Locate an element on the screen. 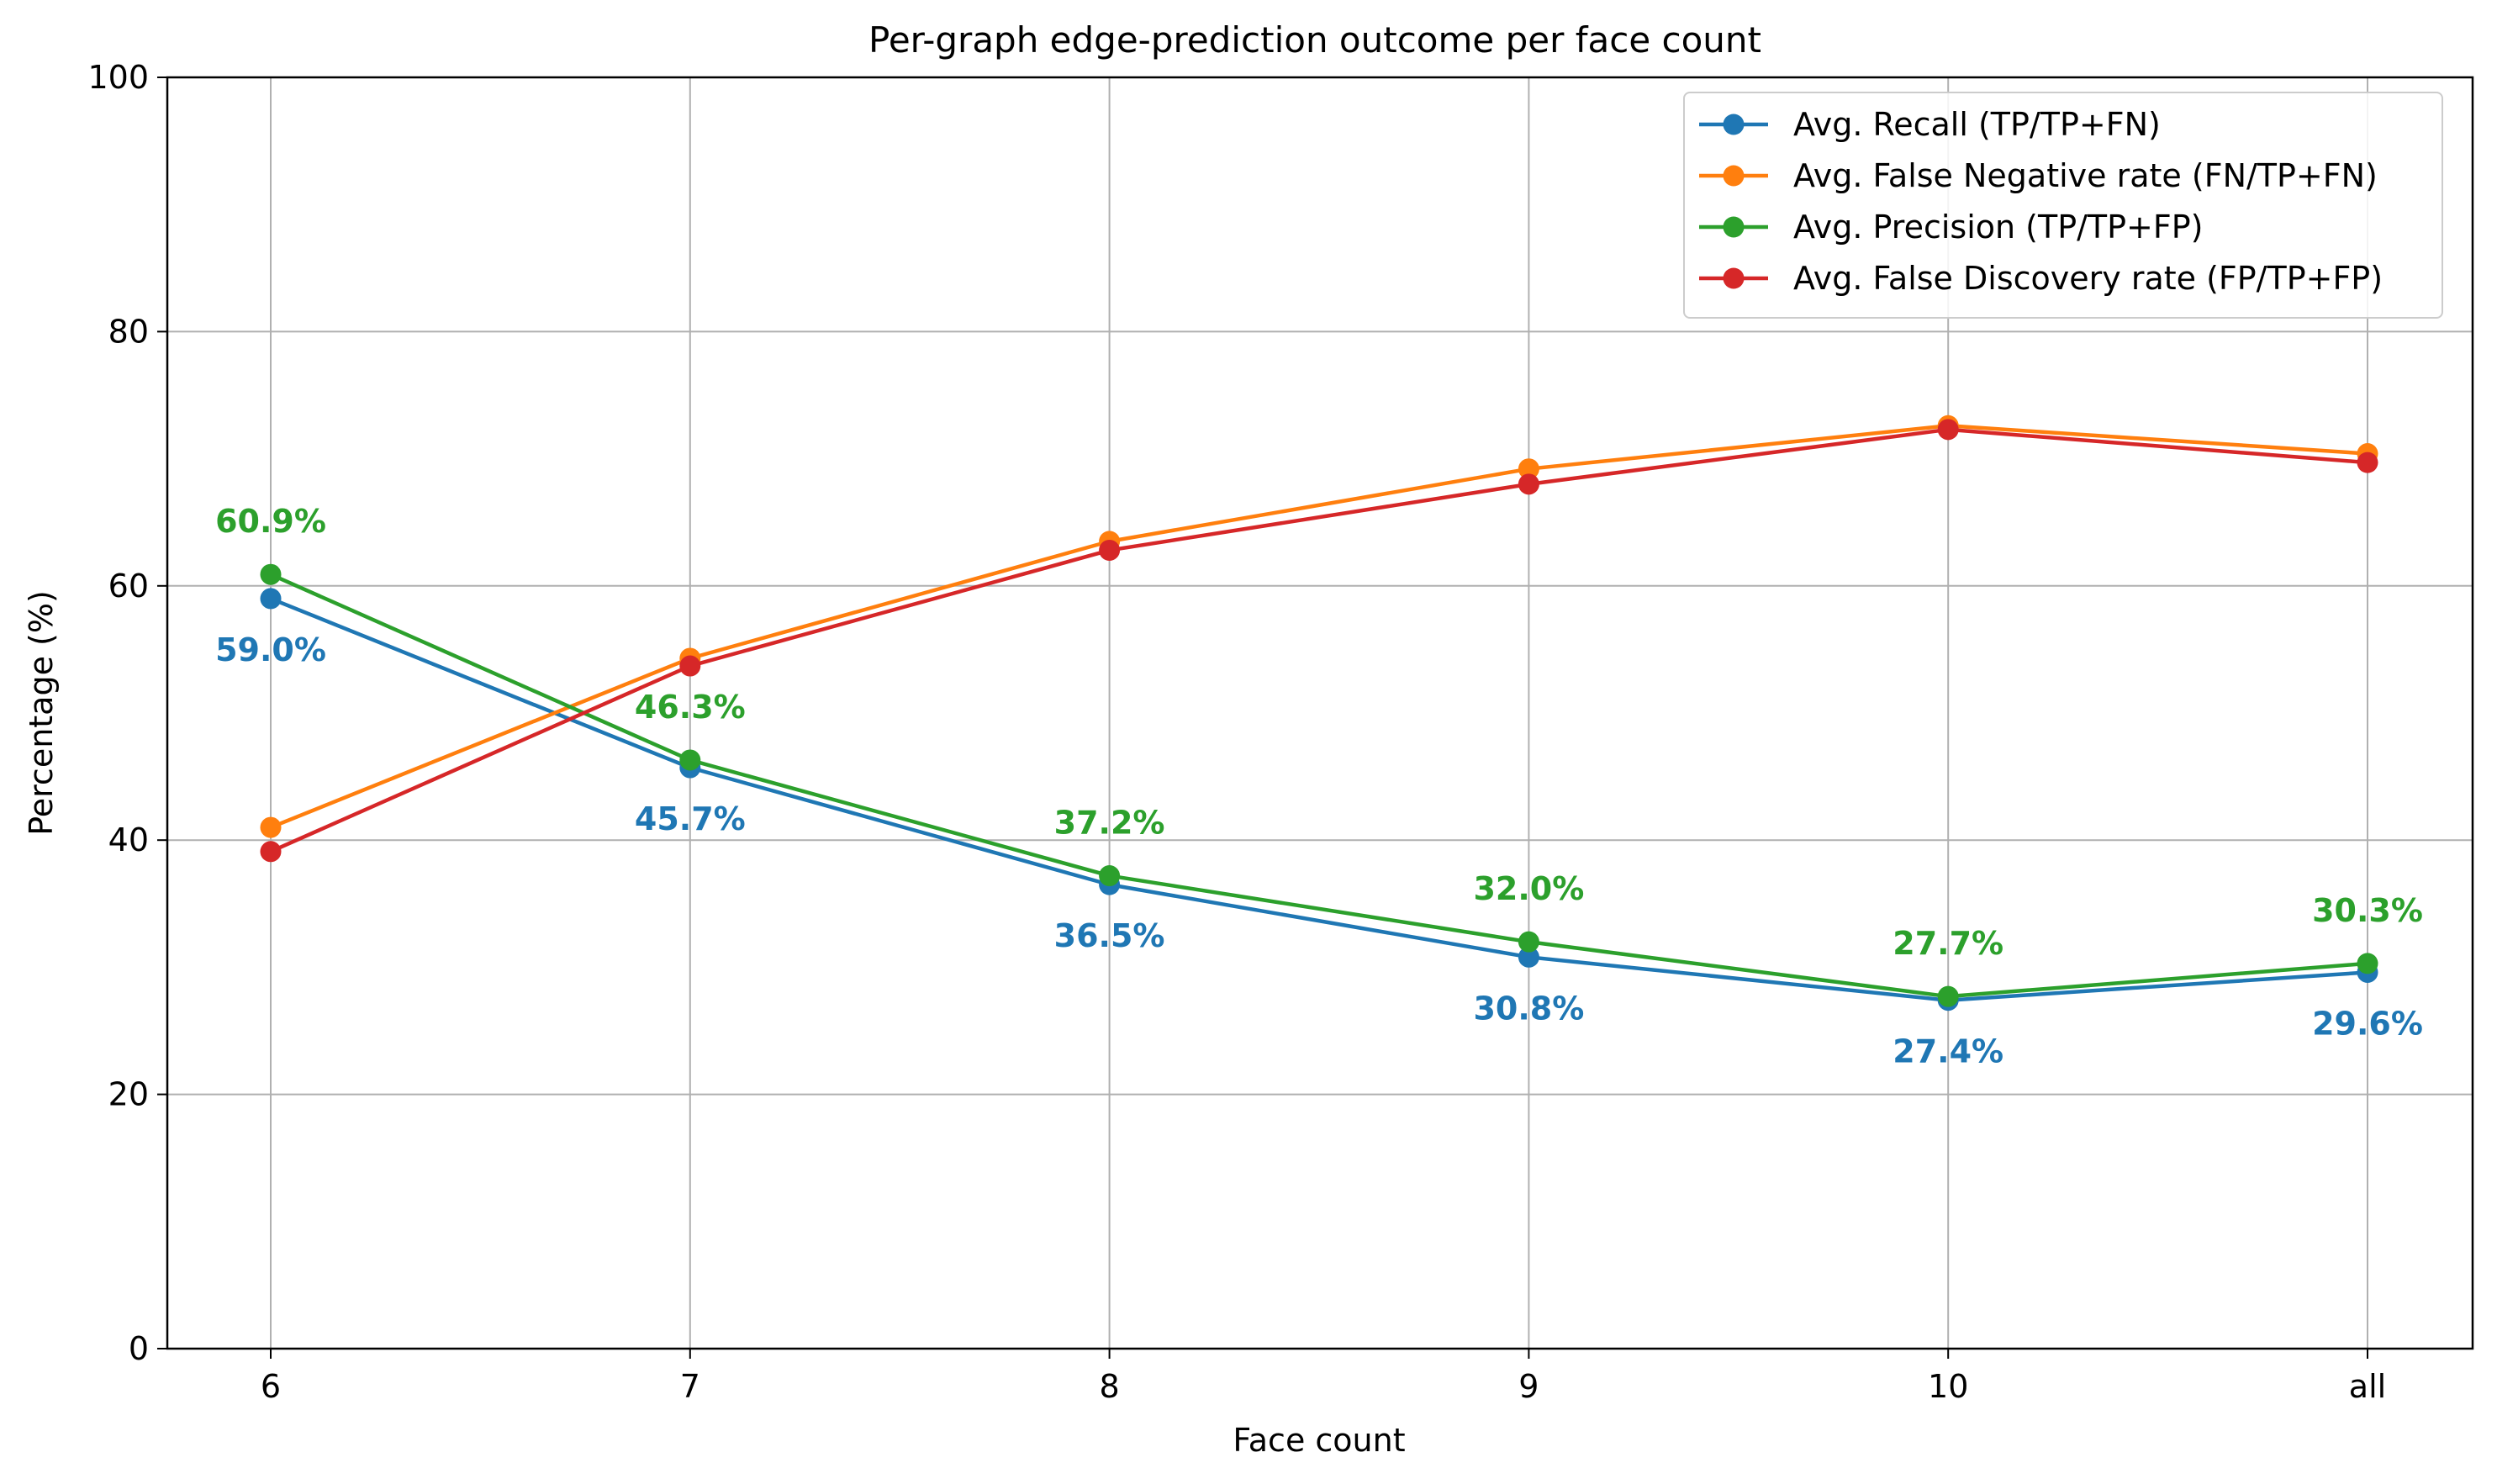 This screenshot has height=1484, width=2497. legend-entry-label: Avg. Recall (TP/TP+FN) is located at coordinates (1977, 124).